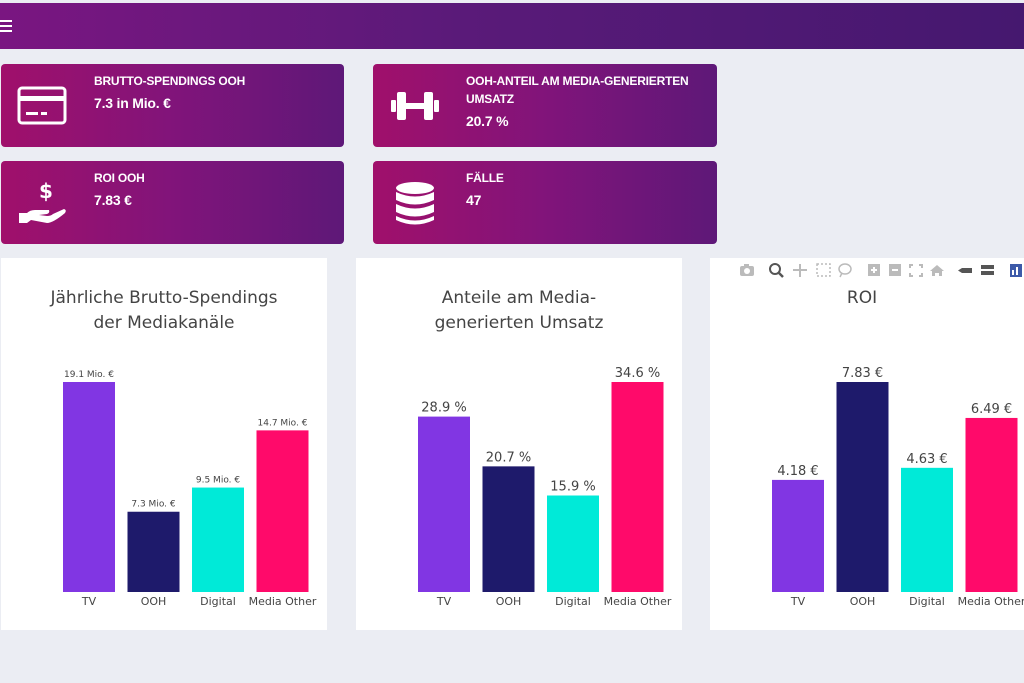 The image size is (1024, 683). Describe the element at coordinates (508, 457) in the screenshot. I see `bar-value-label: 20.7 %` at that location.